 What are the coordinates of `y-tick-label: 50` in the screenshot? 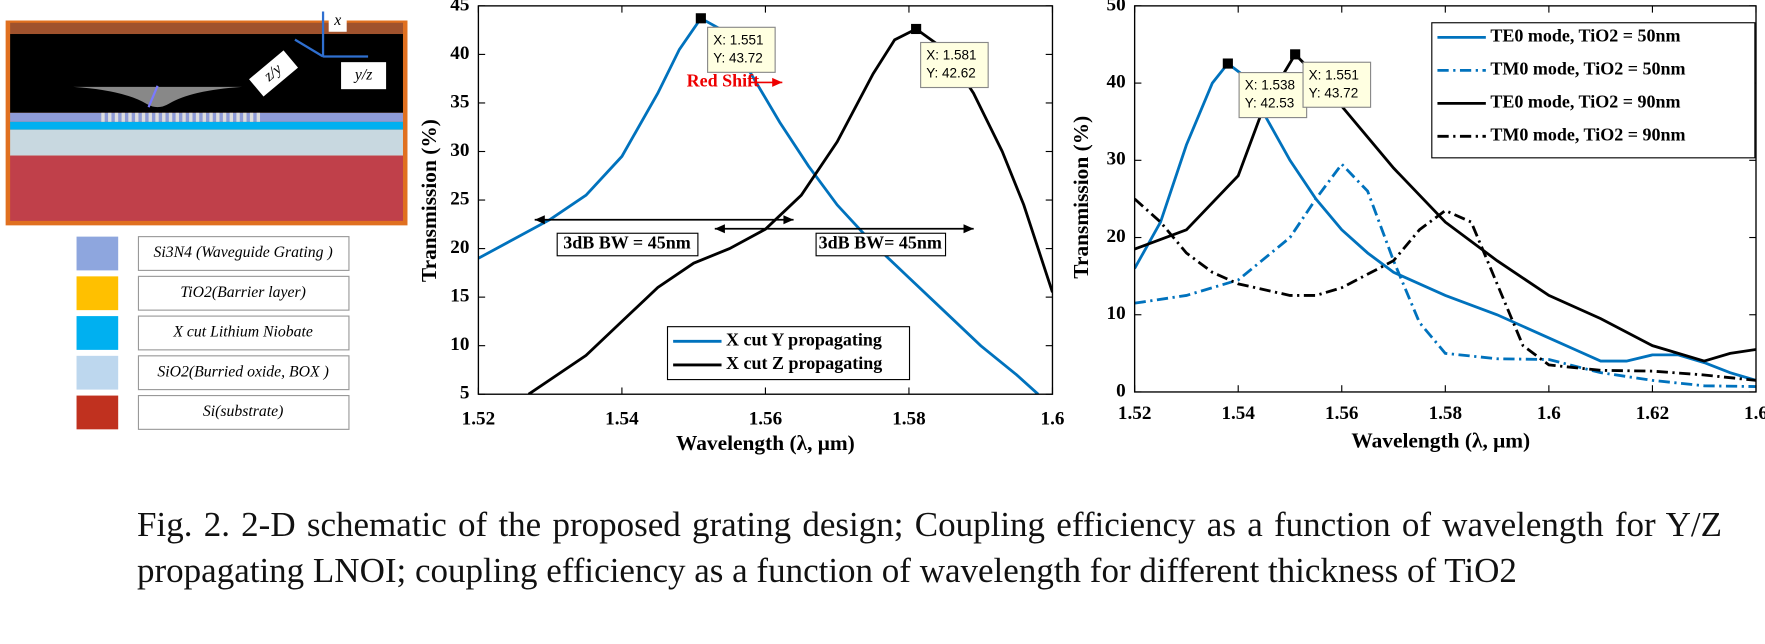 It's located at (1116, 7).